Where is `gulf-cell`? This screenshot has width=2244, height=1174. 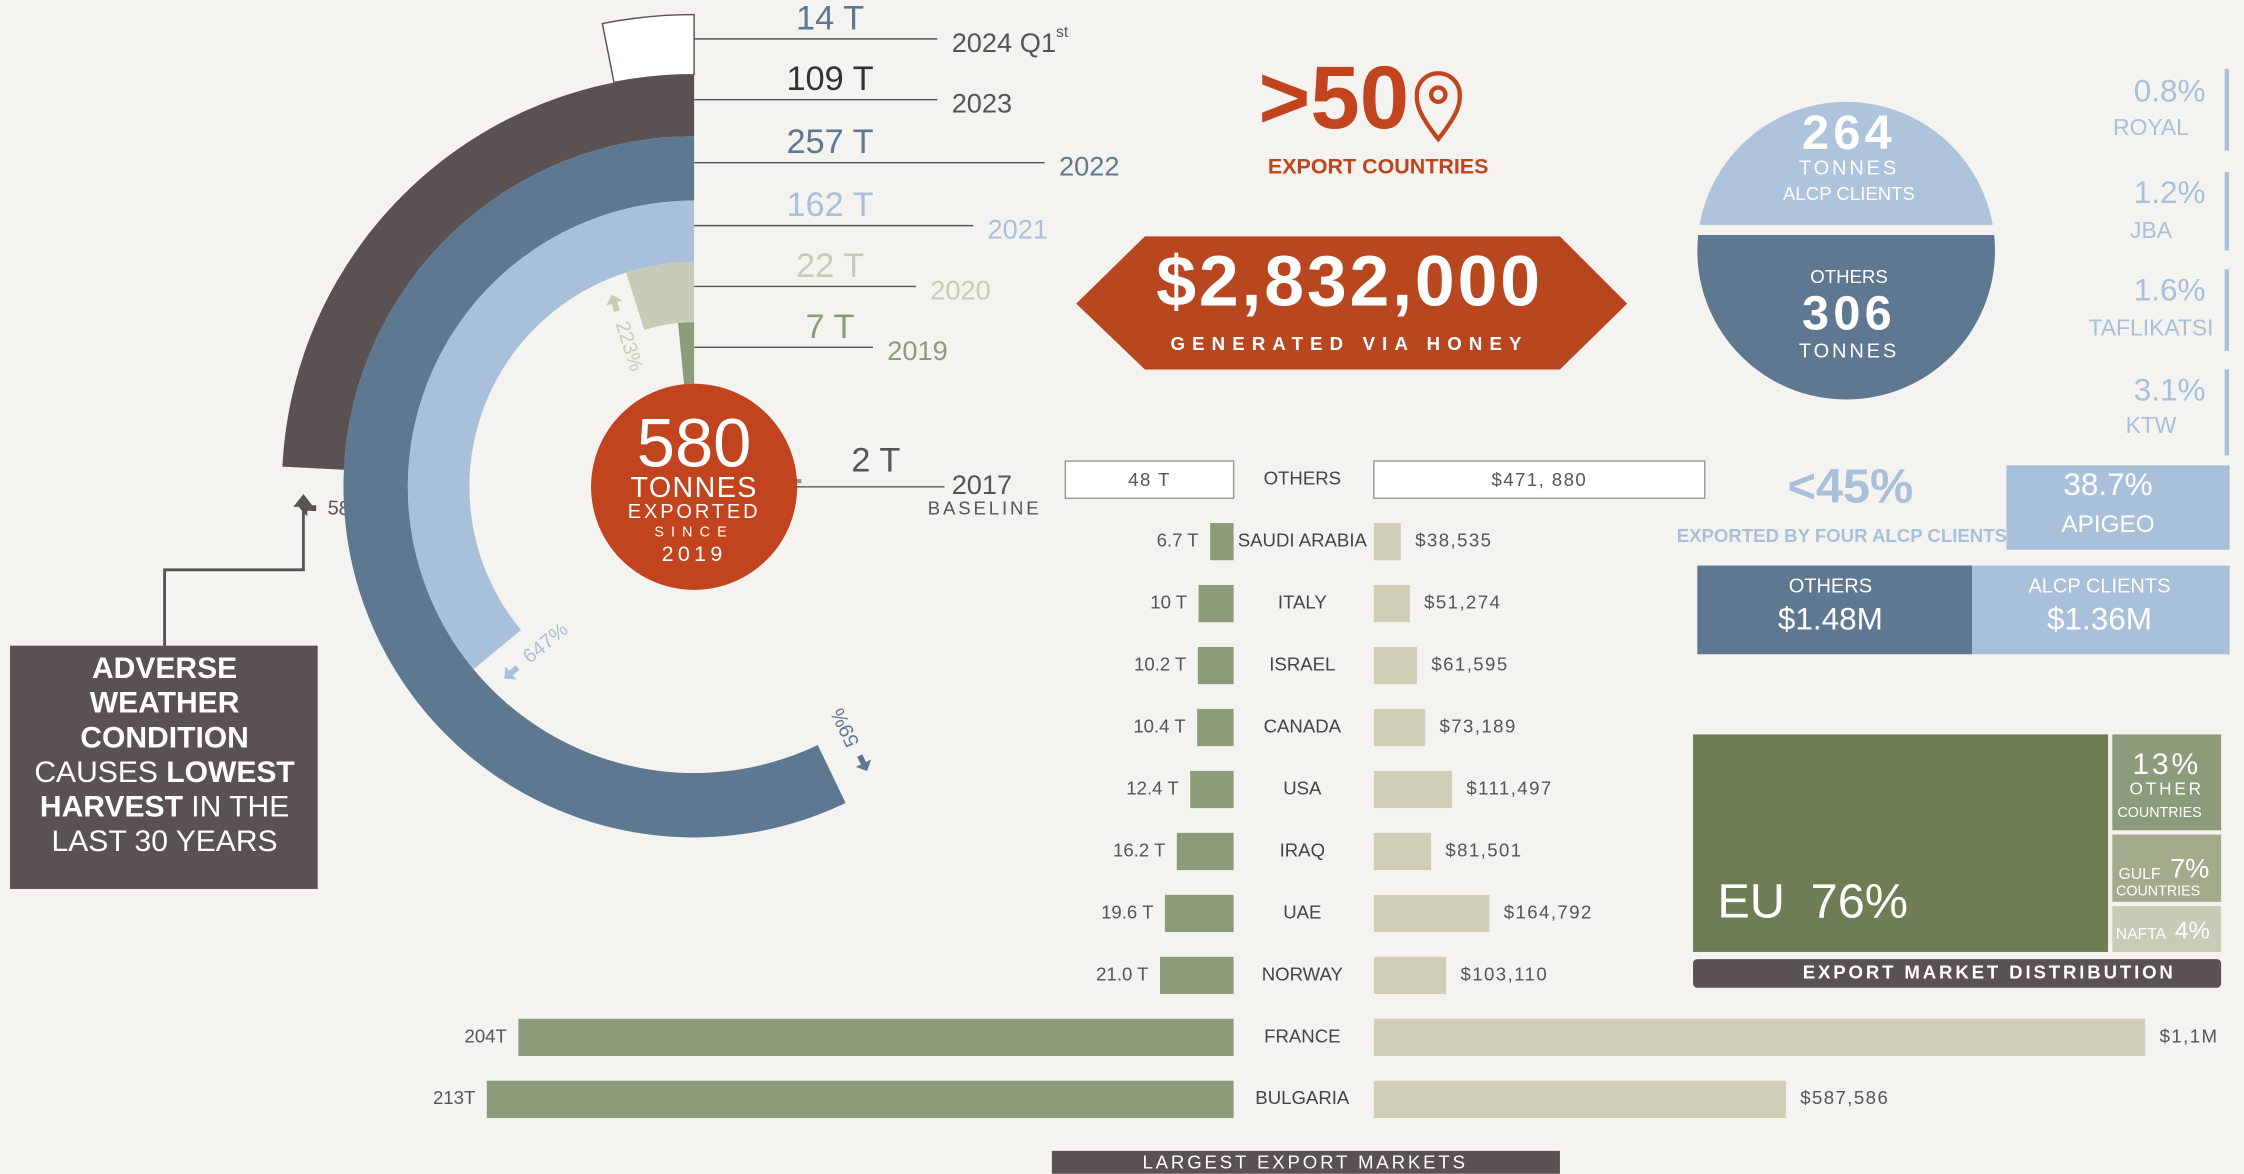
gulf-cell is located at coordinates (2167, 868).